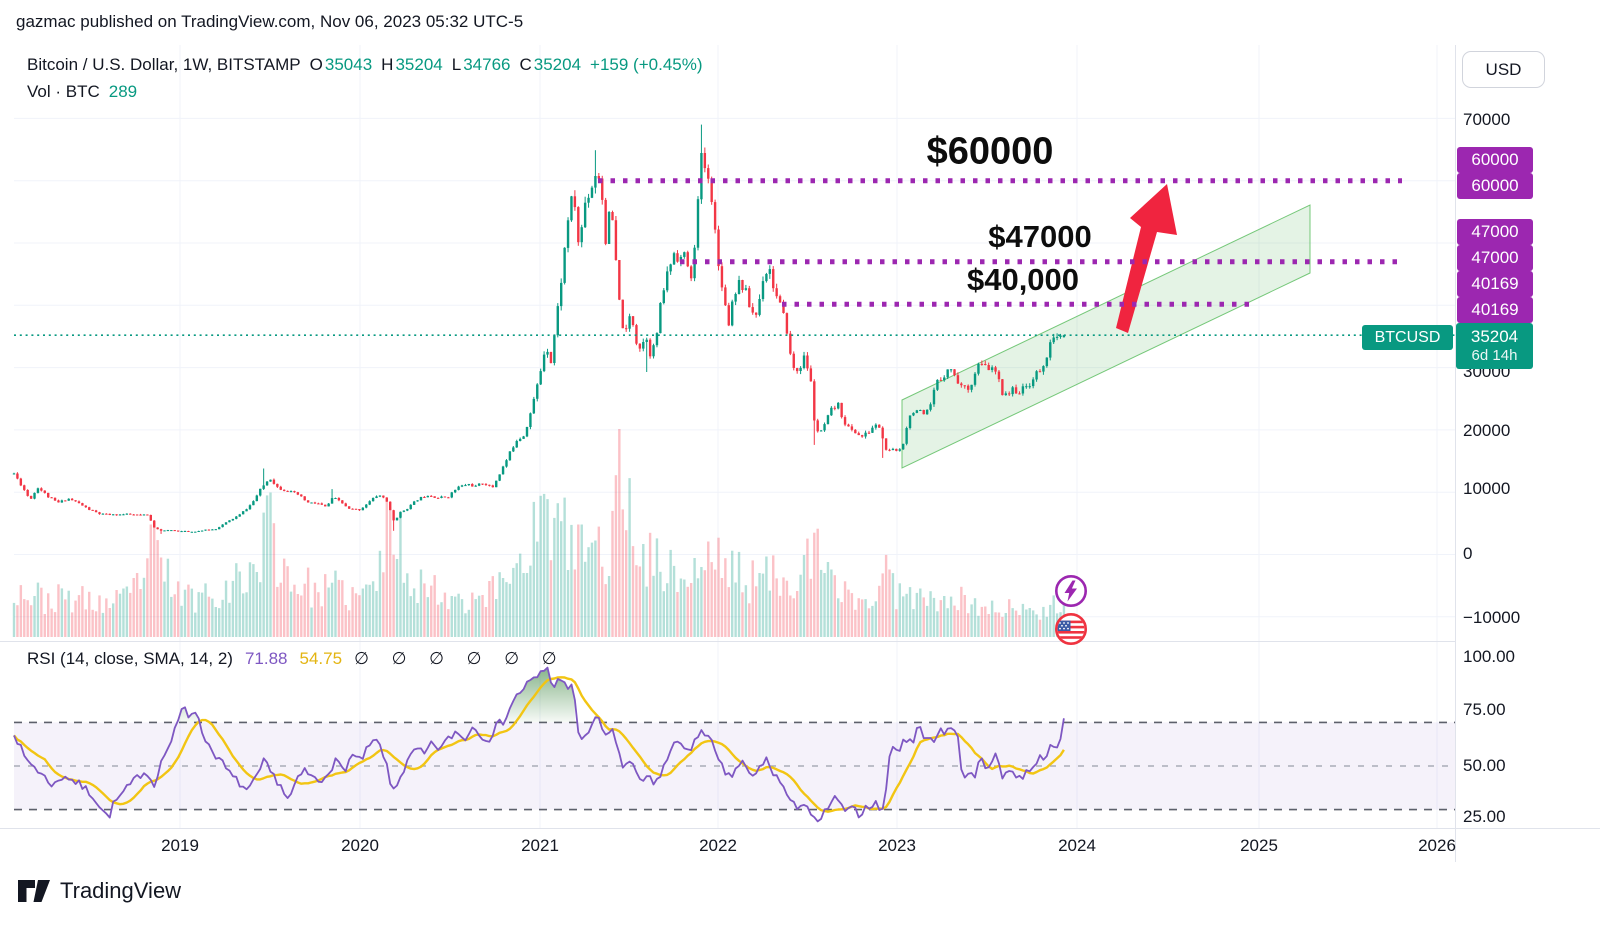  Describe the element at coordinates (1484, 765) in the screenshot. I see `rsi-axis-label: 50.00` at that location.